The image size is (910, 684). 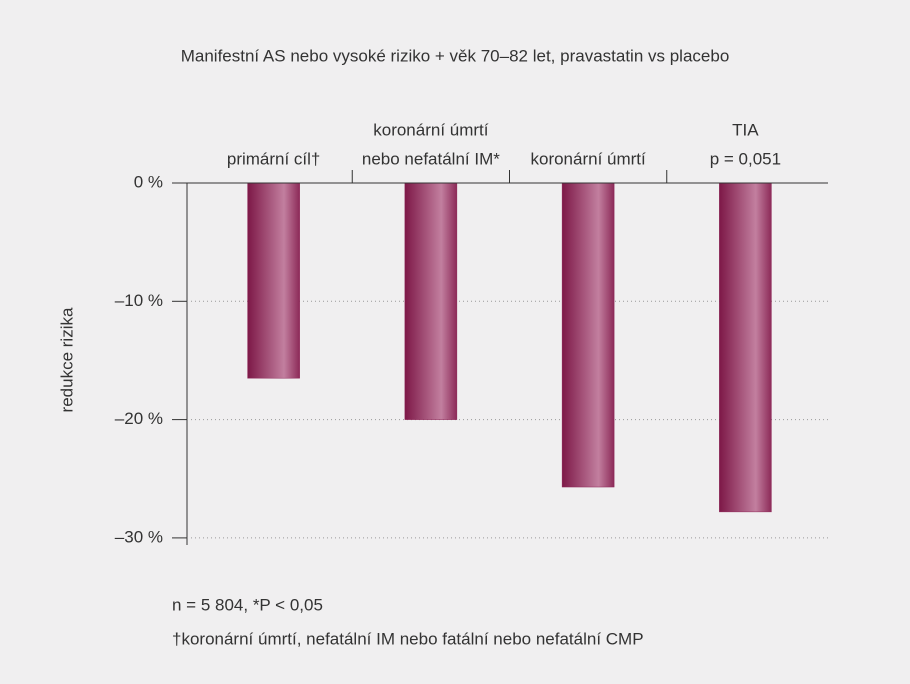 What do you see at coordinates (148, 181) in the screenshot?
I see `y-tick-label: 0 %` at bounding box center [148, 181].